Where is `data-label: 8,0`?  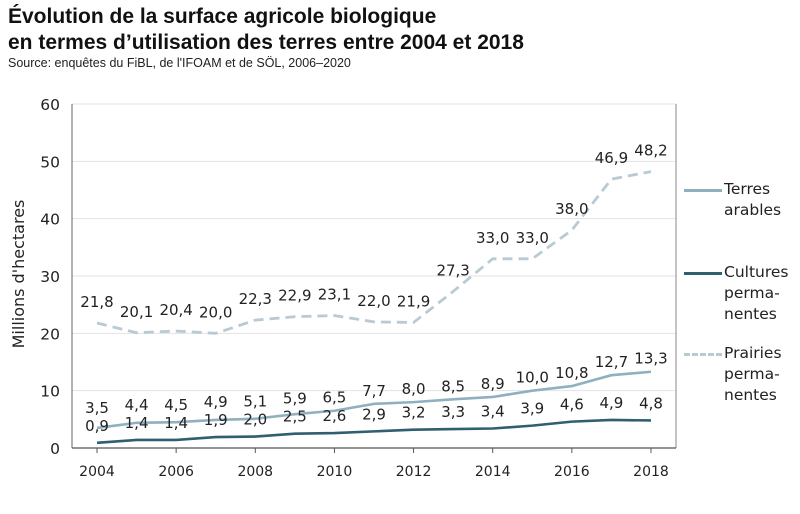
data-label: 8,0 is located at coordinates (414, 389).